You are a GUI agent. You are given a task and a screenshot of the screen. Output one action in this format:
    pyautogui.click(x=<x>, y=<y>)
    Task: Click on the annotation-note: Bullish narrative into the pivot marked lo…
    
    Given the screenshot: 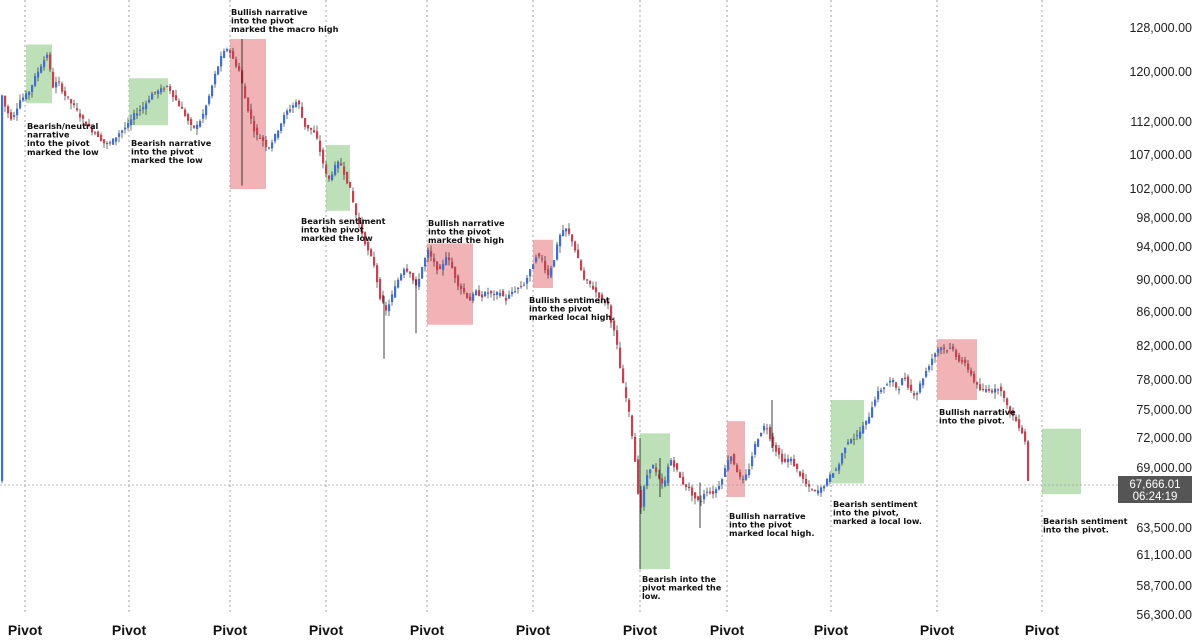 What is the action you would take?
    pyautogui.click(x=772, y=524)
    